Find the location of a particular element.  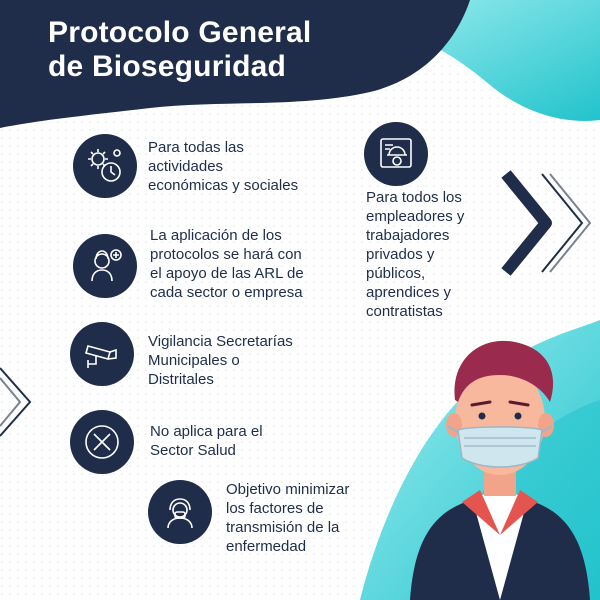

page-title: Protocolo General de Bioseguridad is located at coordinates (179, 50).